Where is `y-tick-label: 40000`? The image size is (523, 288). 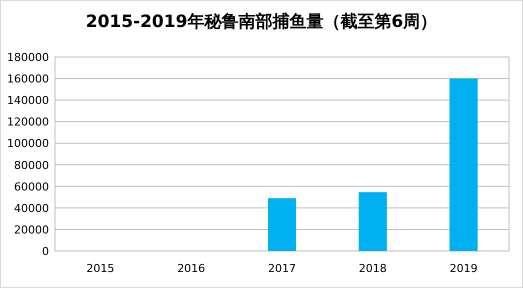 y-tick-label: 40000 is located at coordinates (31, 208).